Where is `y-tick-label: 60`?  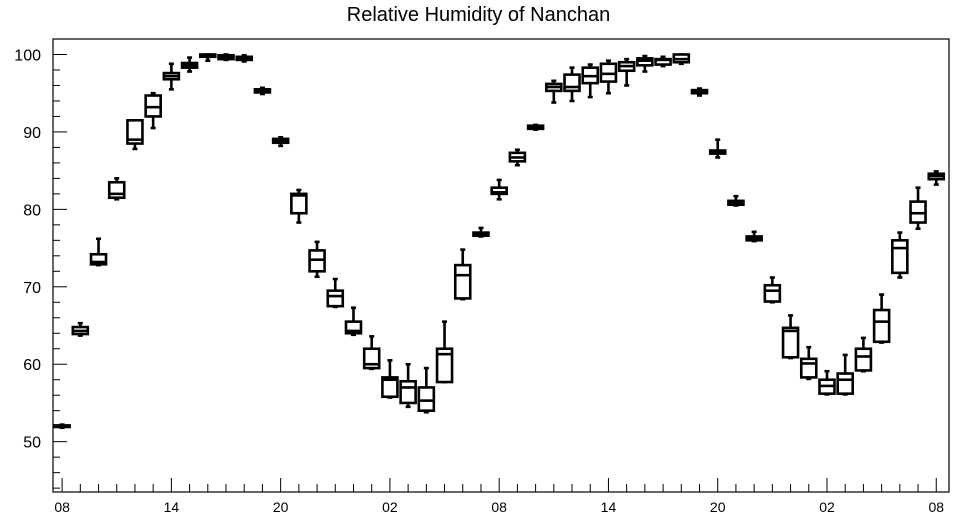 y-tick-label: 60 is located at coordinates (32, 365).